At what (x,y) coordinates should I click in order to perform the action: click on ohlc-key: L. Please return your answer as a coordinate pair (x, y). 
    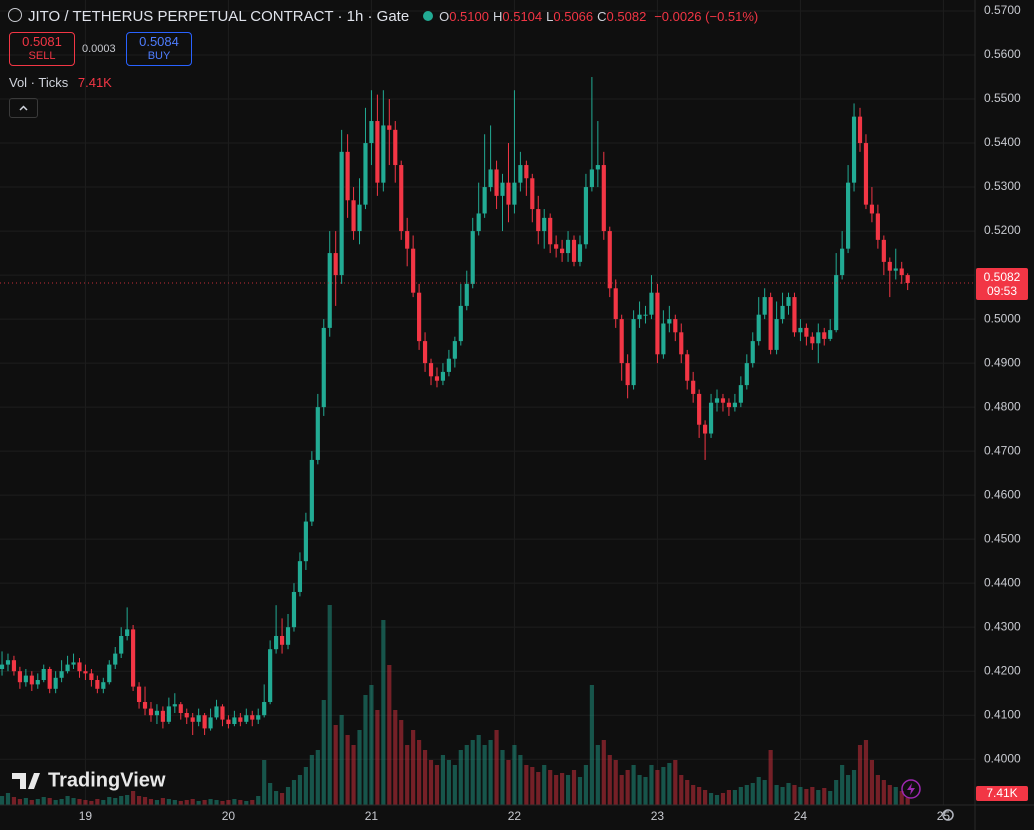
    Looking at the image, I should click on (550, 16).